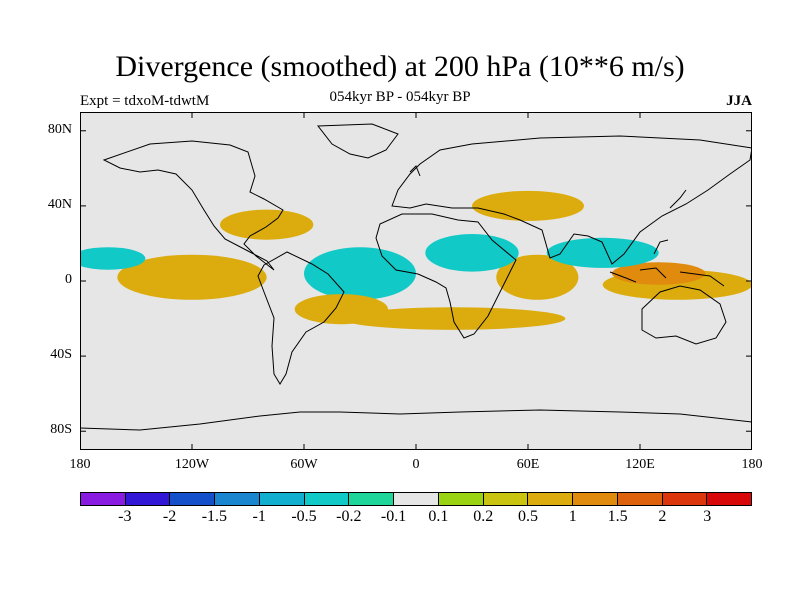 The width and height of the screenshot is (800, 600). Describe the element at coordinates (617, 516) in the screenshot. I see `colorbar-label: 1.5` at that location.